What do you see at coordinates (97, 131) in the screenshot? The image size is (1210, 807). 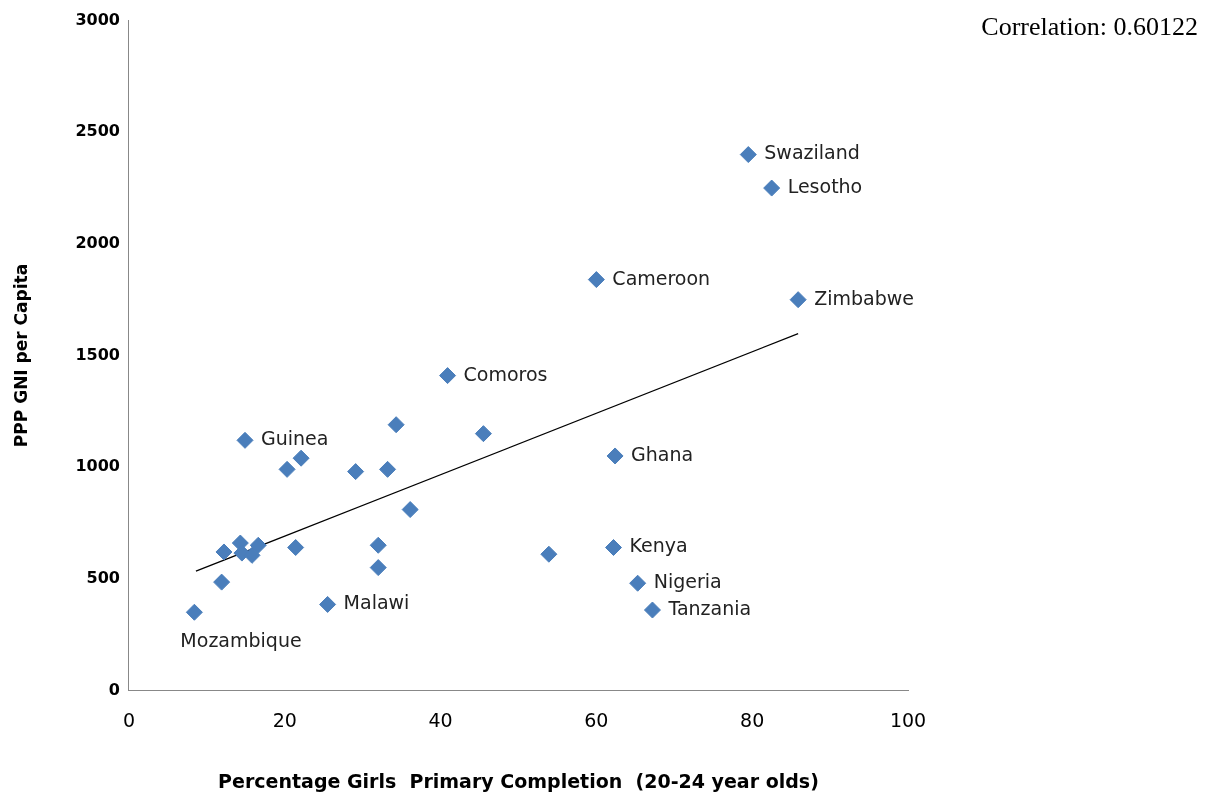 I see `y-tick-label: 2500` at bounding box center [97, 131].